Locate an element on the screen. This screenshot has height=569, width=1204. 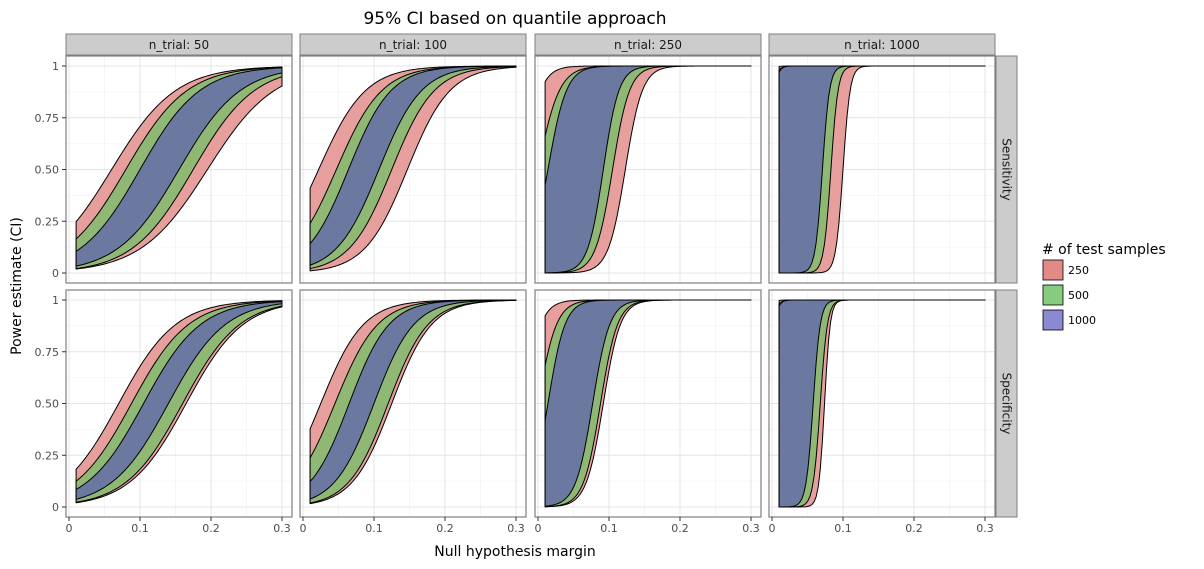
x-axis-label: Null hypothesis margin is located at coordinates (514, 552).